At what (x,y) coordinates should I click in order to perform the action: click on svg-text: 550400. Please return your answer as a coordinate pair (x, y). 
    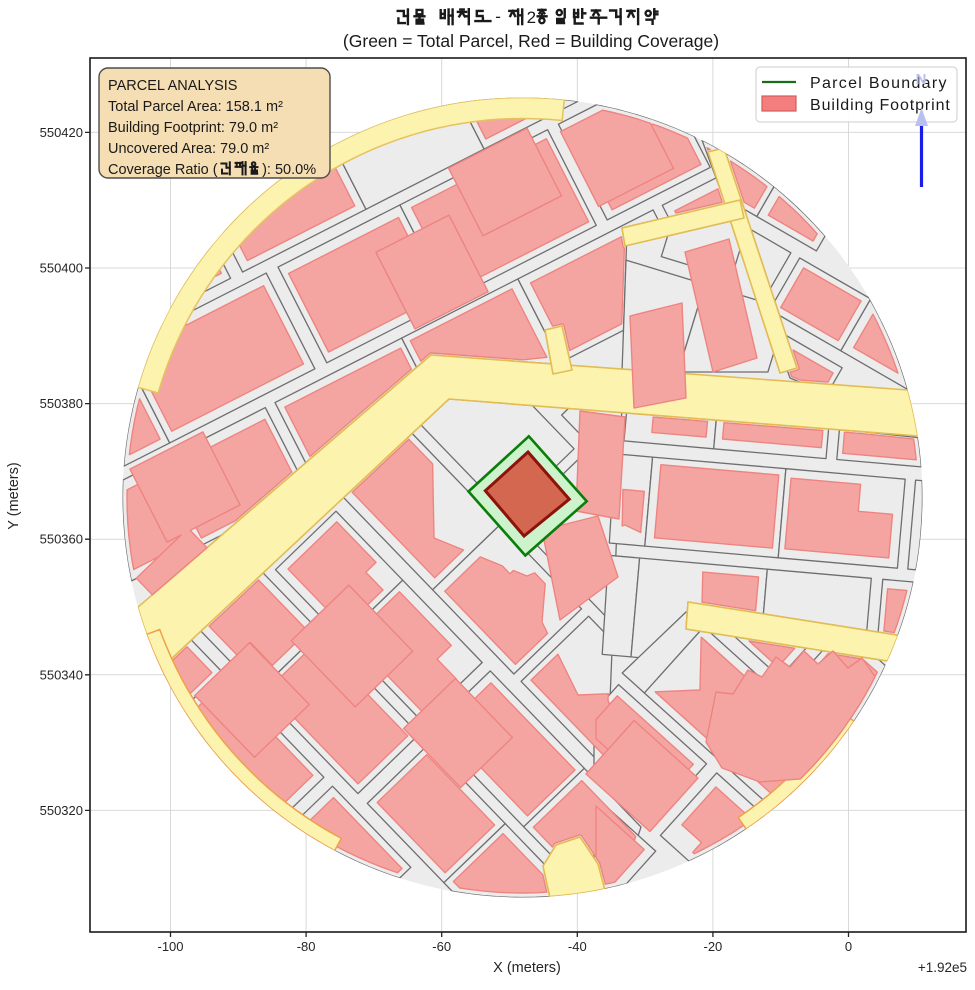
    Looking at the image, I should click on (61, 268).